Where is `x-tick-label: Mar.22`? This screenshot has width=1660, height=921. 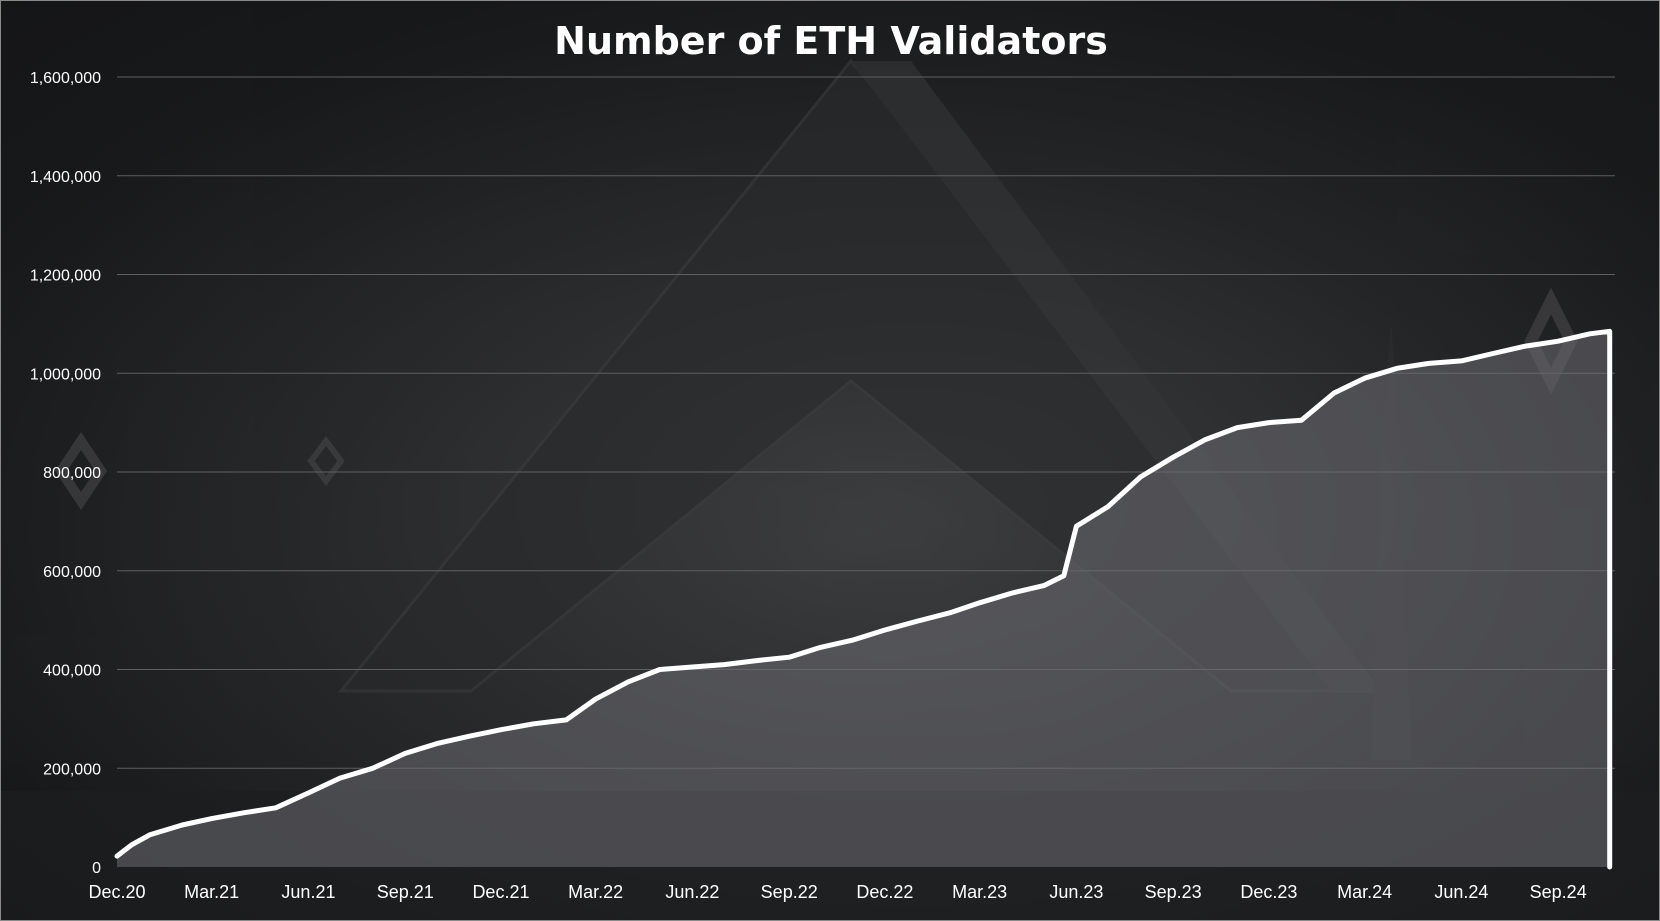
x-tick-label: Mar.22 is located at coordinates (595, 892).